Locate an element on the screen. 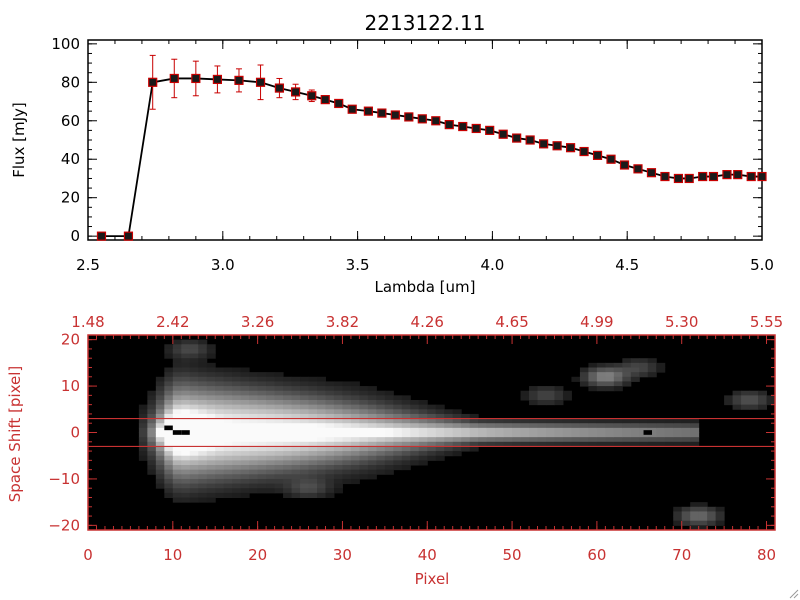  x-tick-label: 3.5 is located at coordinates (358, 265).